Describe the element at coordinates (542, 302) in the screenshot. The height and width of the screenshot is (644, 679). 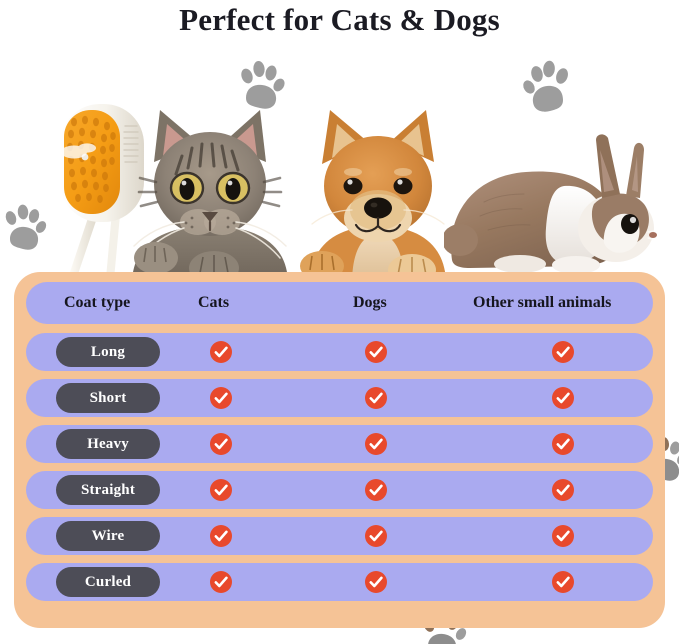
I see `column-header-other-small-animals: Other small animals` at that location.